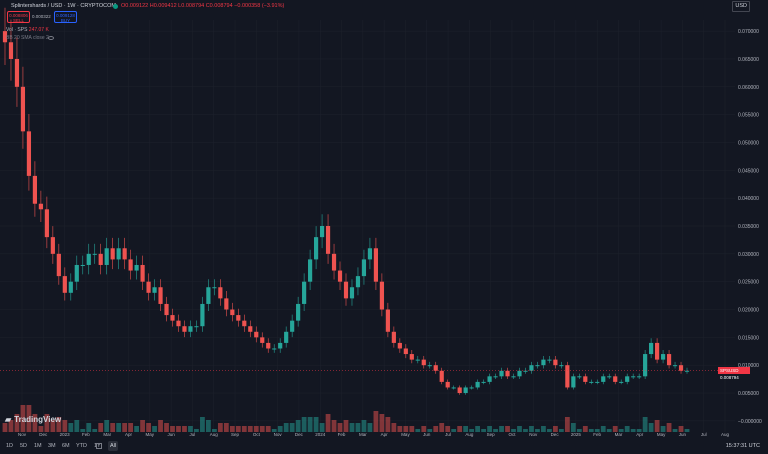 The image size is (768, 454). I want to click on timeframe-1y: 1Y, so click(97, 446).